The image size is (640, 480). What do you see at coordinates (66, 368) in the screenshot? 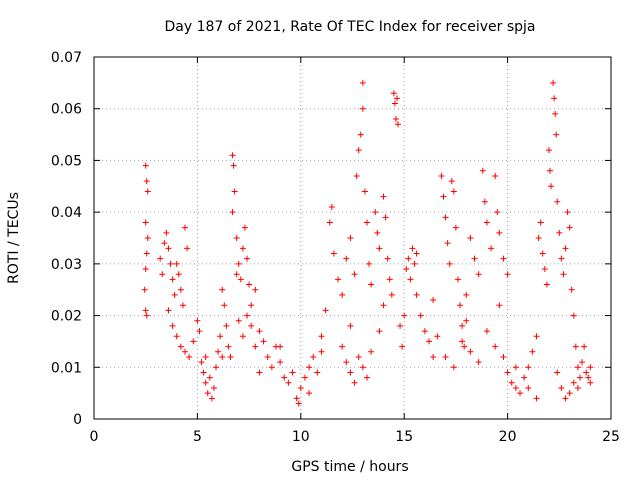
I see `y-tick-label: 0.01` at bounding box center [66, 368].